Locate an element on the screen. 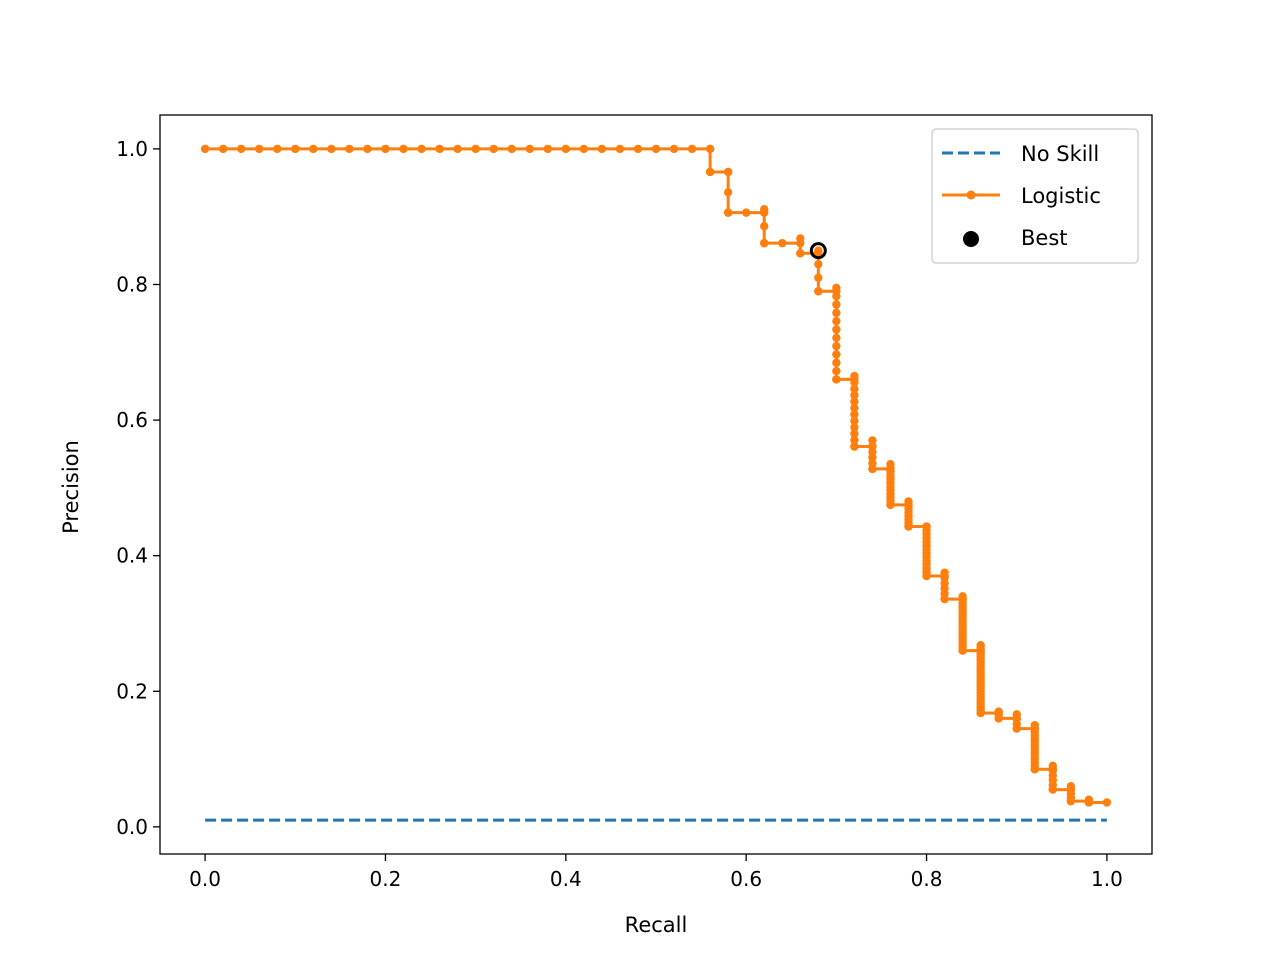 The width and height of the screenshot is (1280, 960). legend-no-skill-label: No Skill is located at coordinates (1060, 154).